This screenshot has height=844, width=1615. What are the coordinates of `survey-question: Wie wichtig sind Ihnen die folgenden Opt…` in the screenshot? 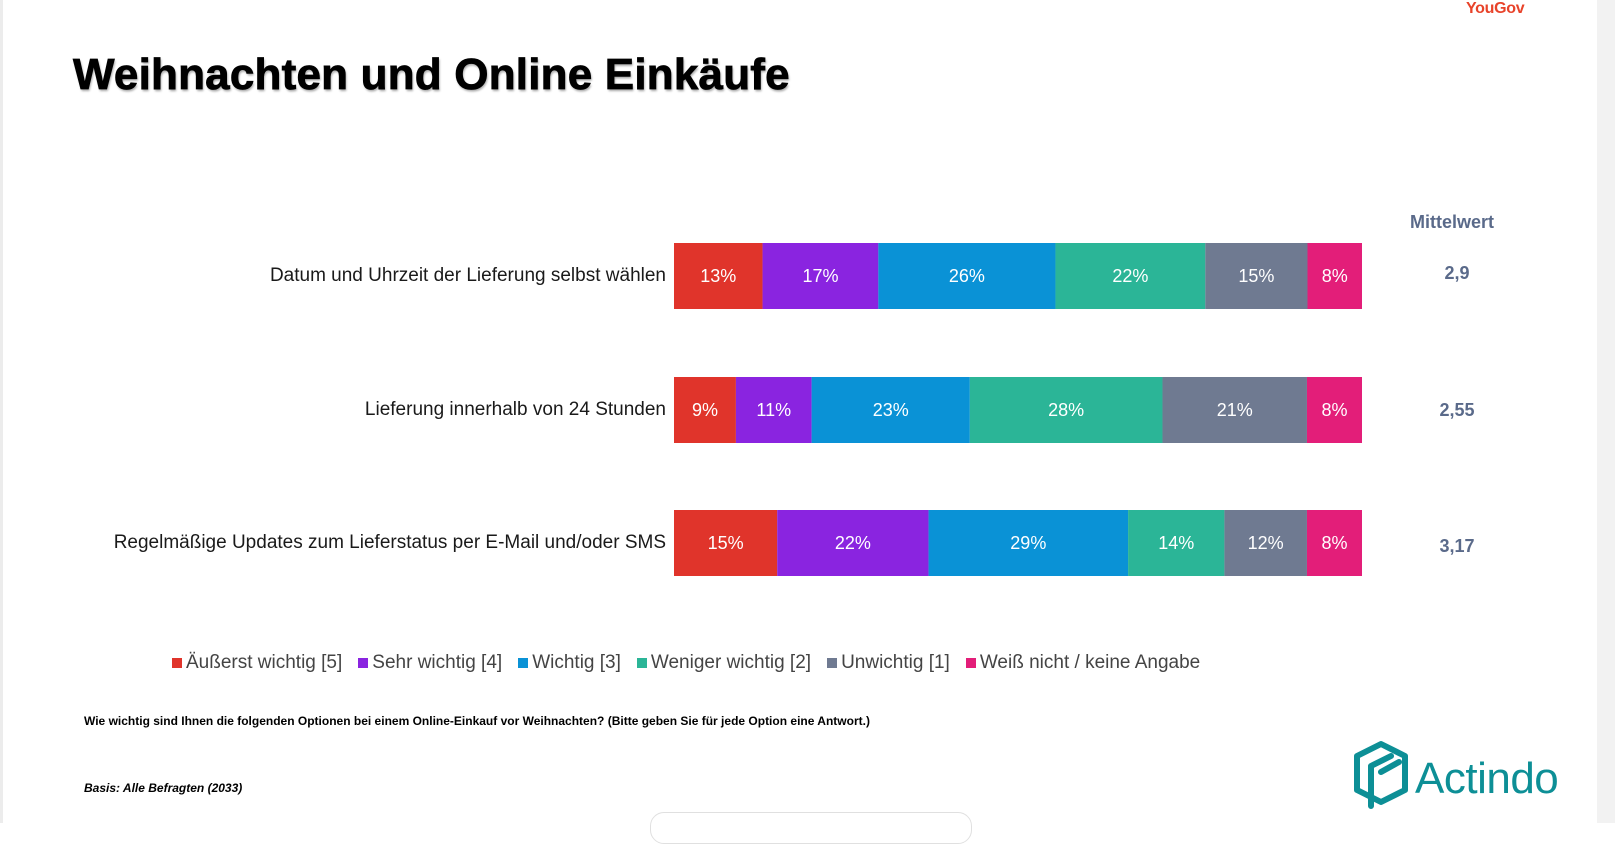 It's located at (477, 721).